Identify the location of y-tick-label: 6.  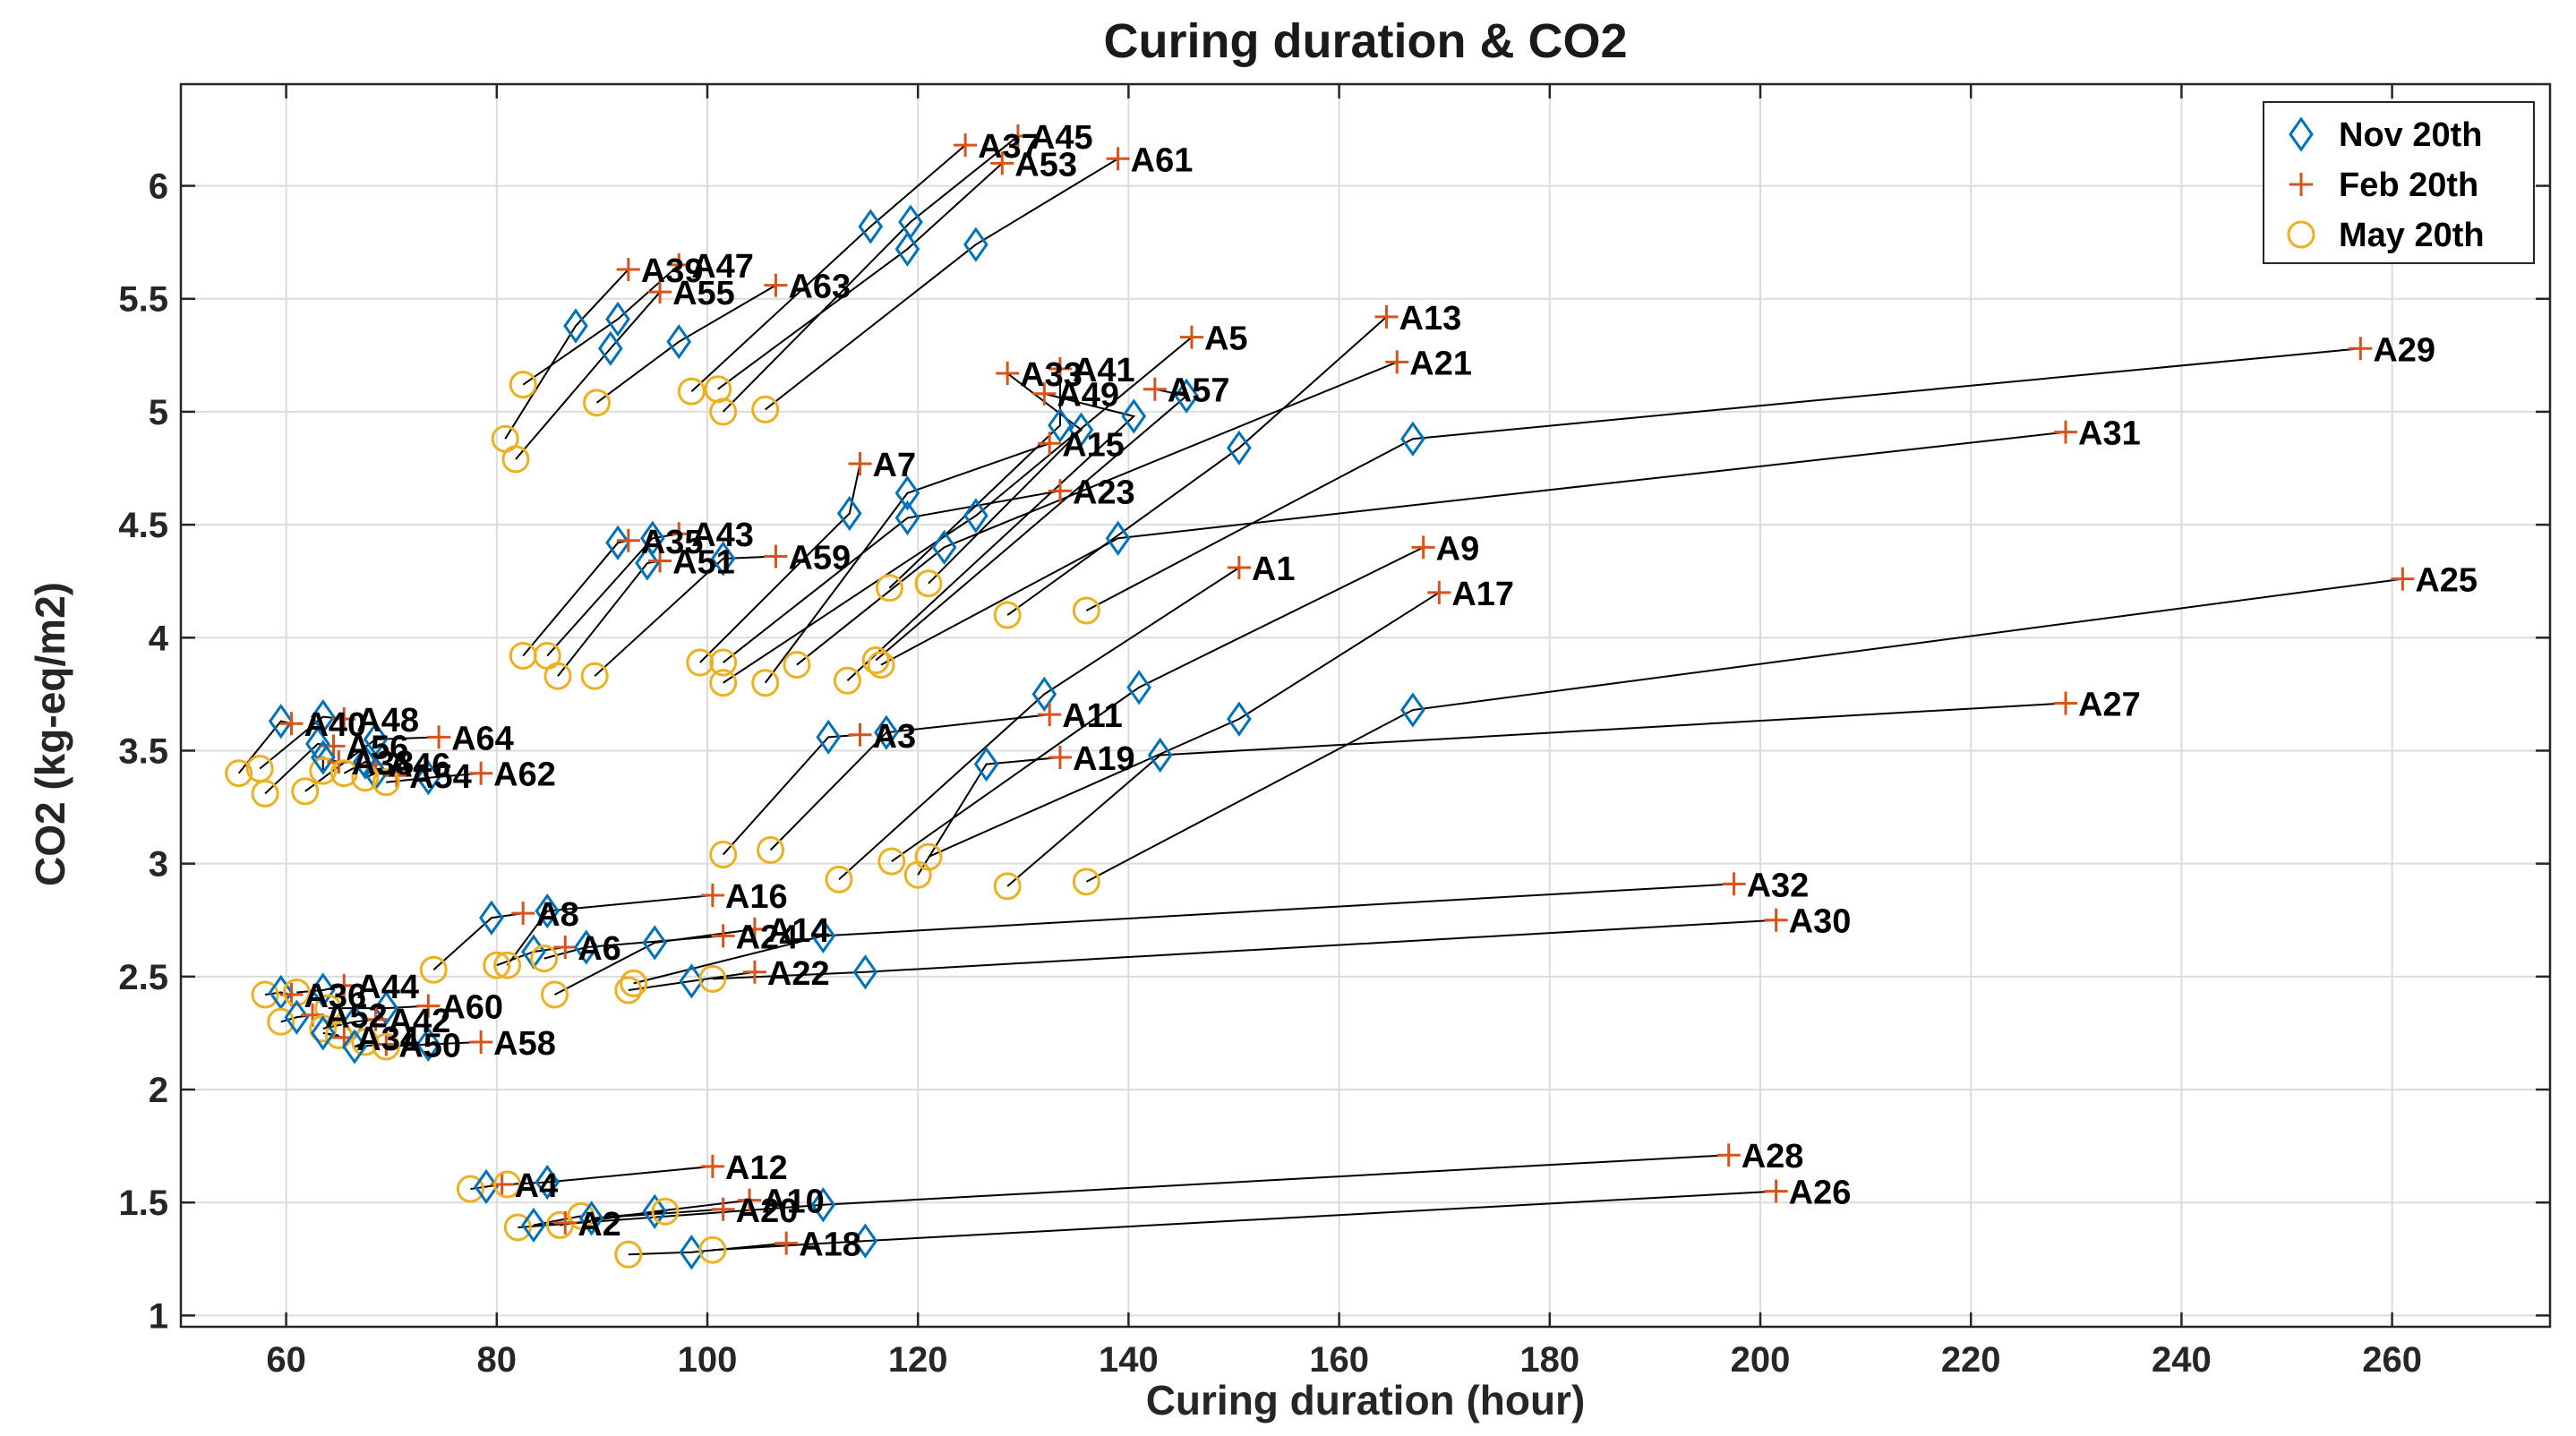
(159, 187).